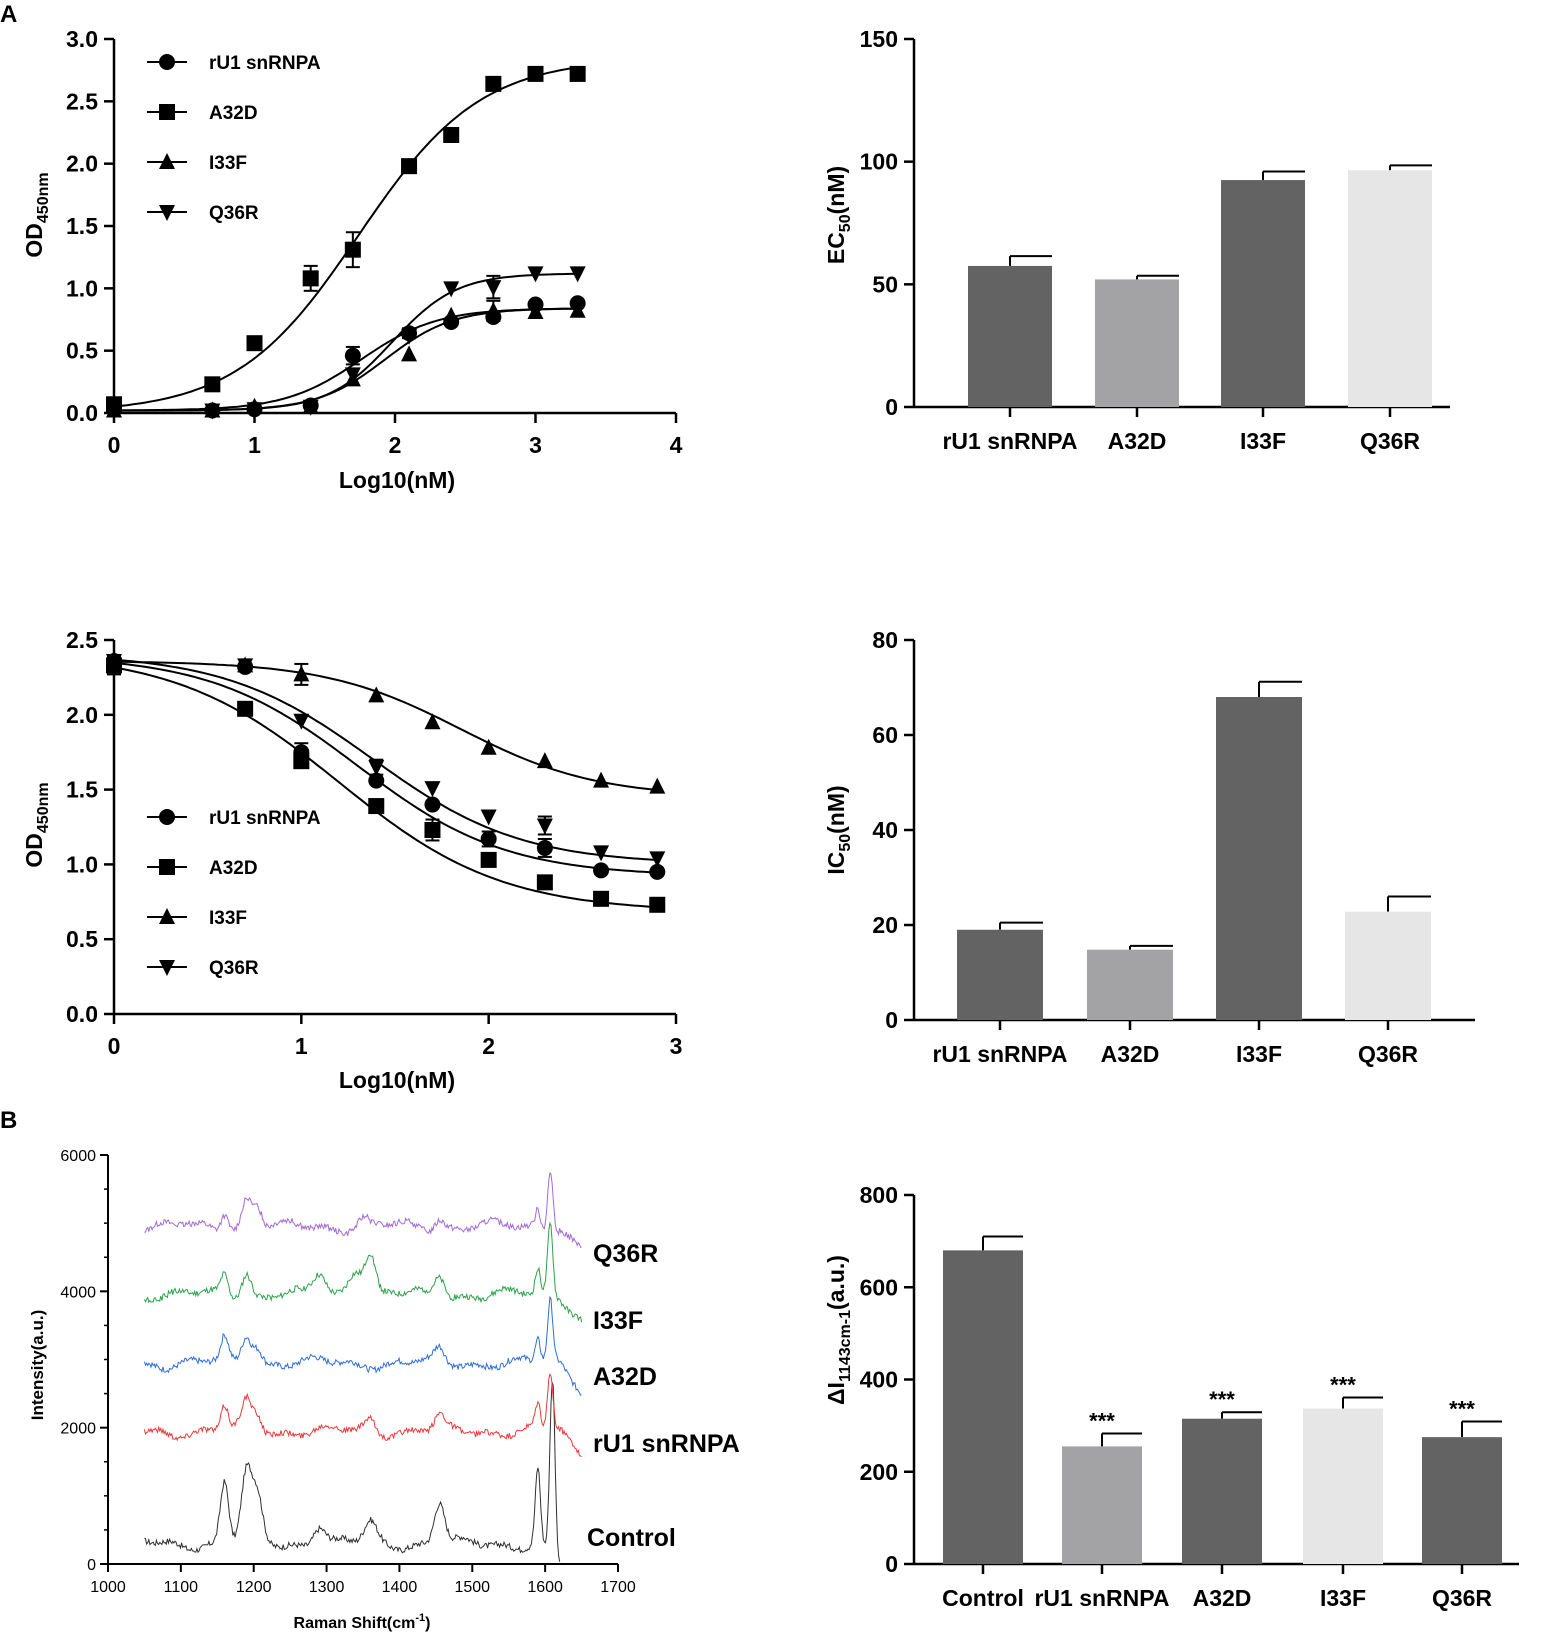 The height and width of the screenshot is (1640, 1553). I want to click on ec-curve-x-label: Log10(nM), so click(397, 480).